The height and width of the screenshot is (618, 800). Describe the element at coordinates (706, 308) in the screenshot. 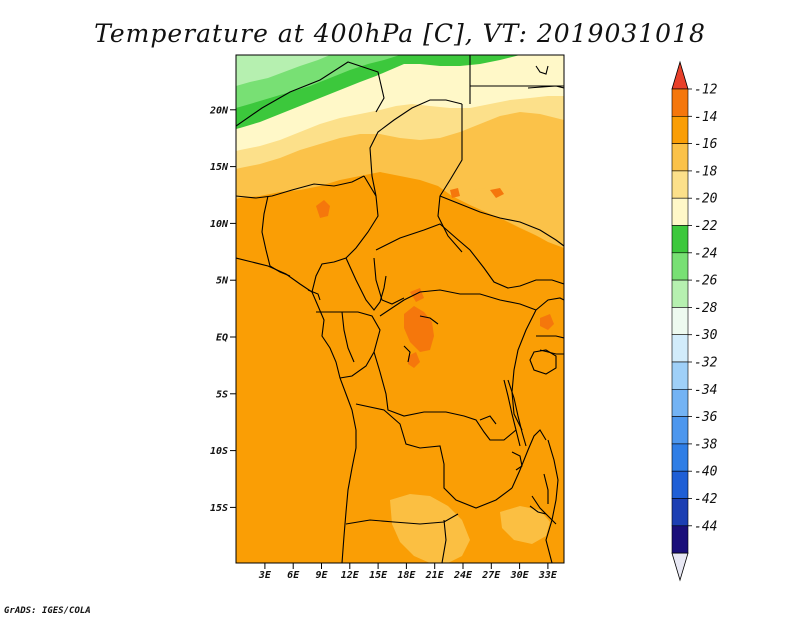

I see `colorbar-label: -28` at that location.